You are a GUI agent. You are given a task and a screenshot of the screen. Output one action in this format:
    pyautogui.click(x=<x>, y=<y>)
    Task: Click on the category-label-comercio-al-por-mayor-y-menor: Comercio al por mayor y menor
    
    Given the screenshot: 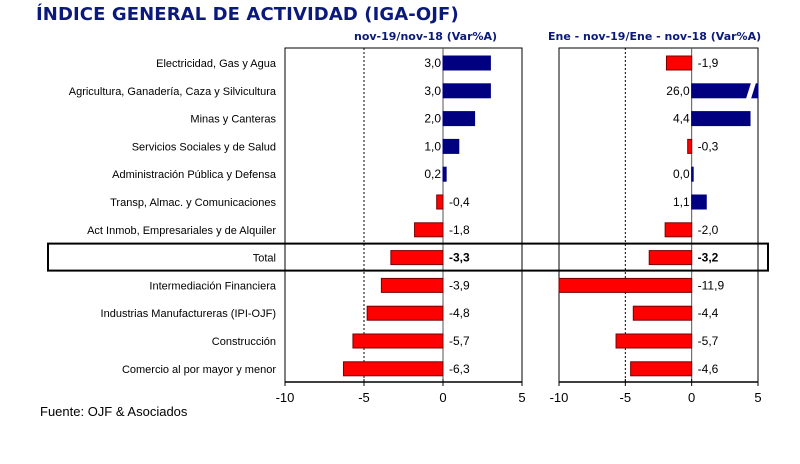 What is the action you would take?
    pyautogui.click(x=199, y=370)
    